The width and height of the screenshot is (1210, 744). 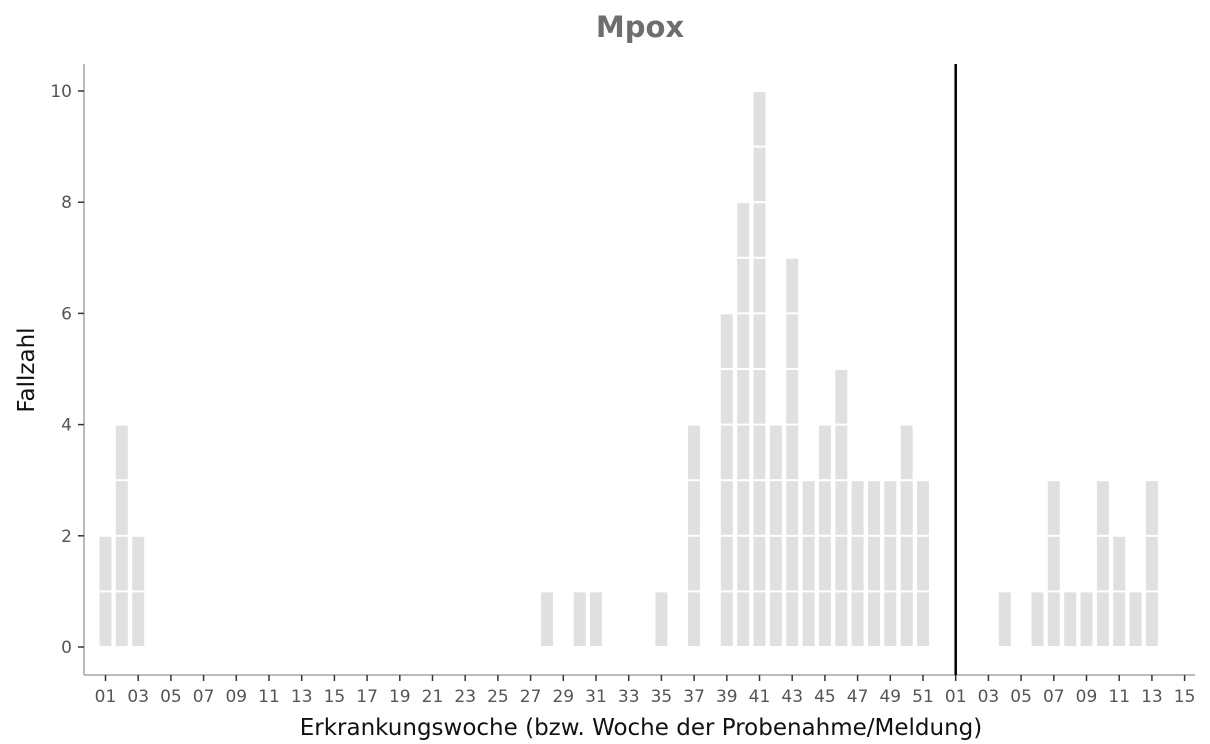 What do you see at coordinates (1054, 697) in the screenshot?
I see `x-tick-label: 07` at bounding box center [1054, 697].